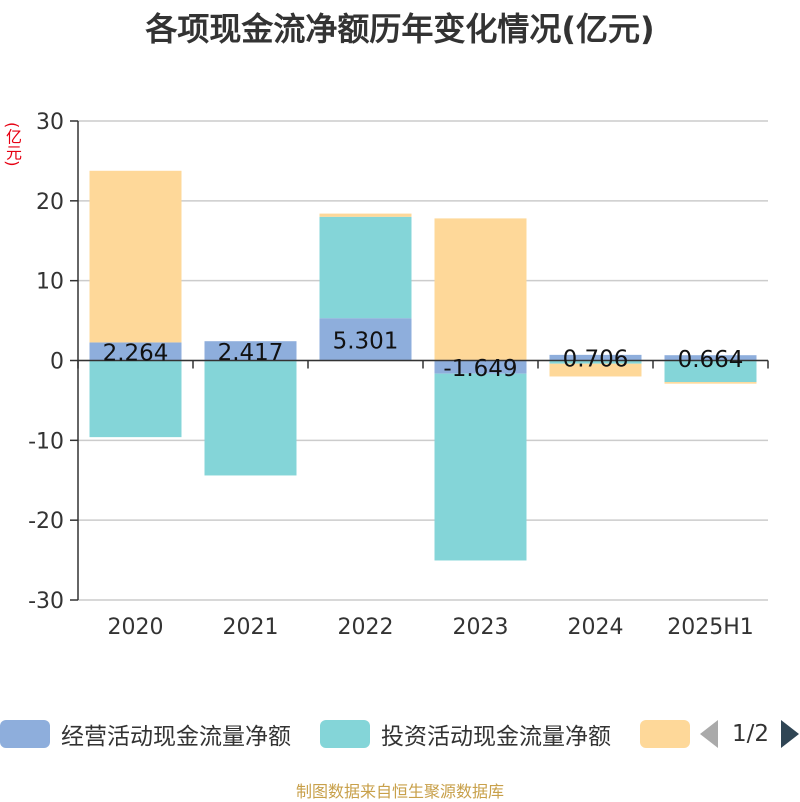 The height and width of the screenshot is (802, 800). What do you see at coordinates (709, 734) in the screenshot?
I see `previous-page-icon` at bounding box center [709, 734].